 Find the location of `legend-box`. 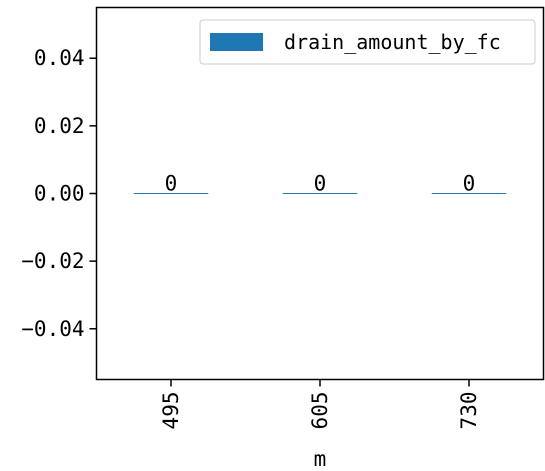

legend-box is located at coordinates (367, 42).